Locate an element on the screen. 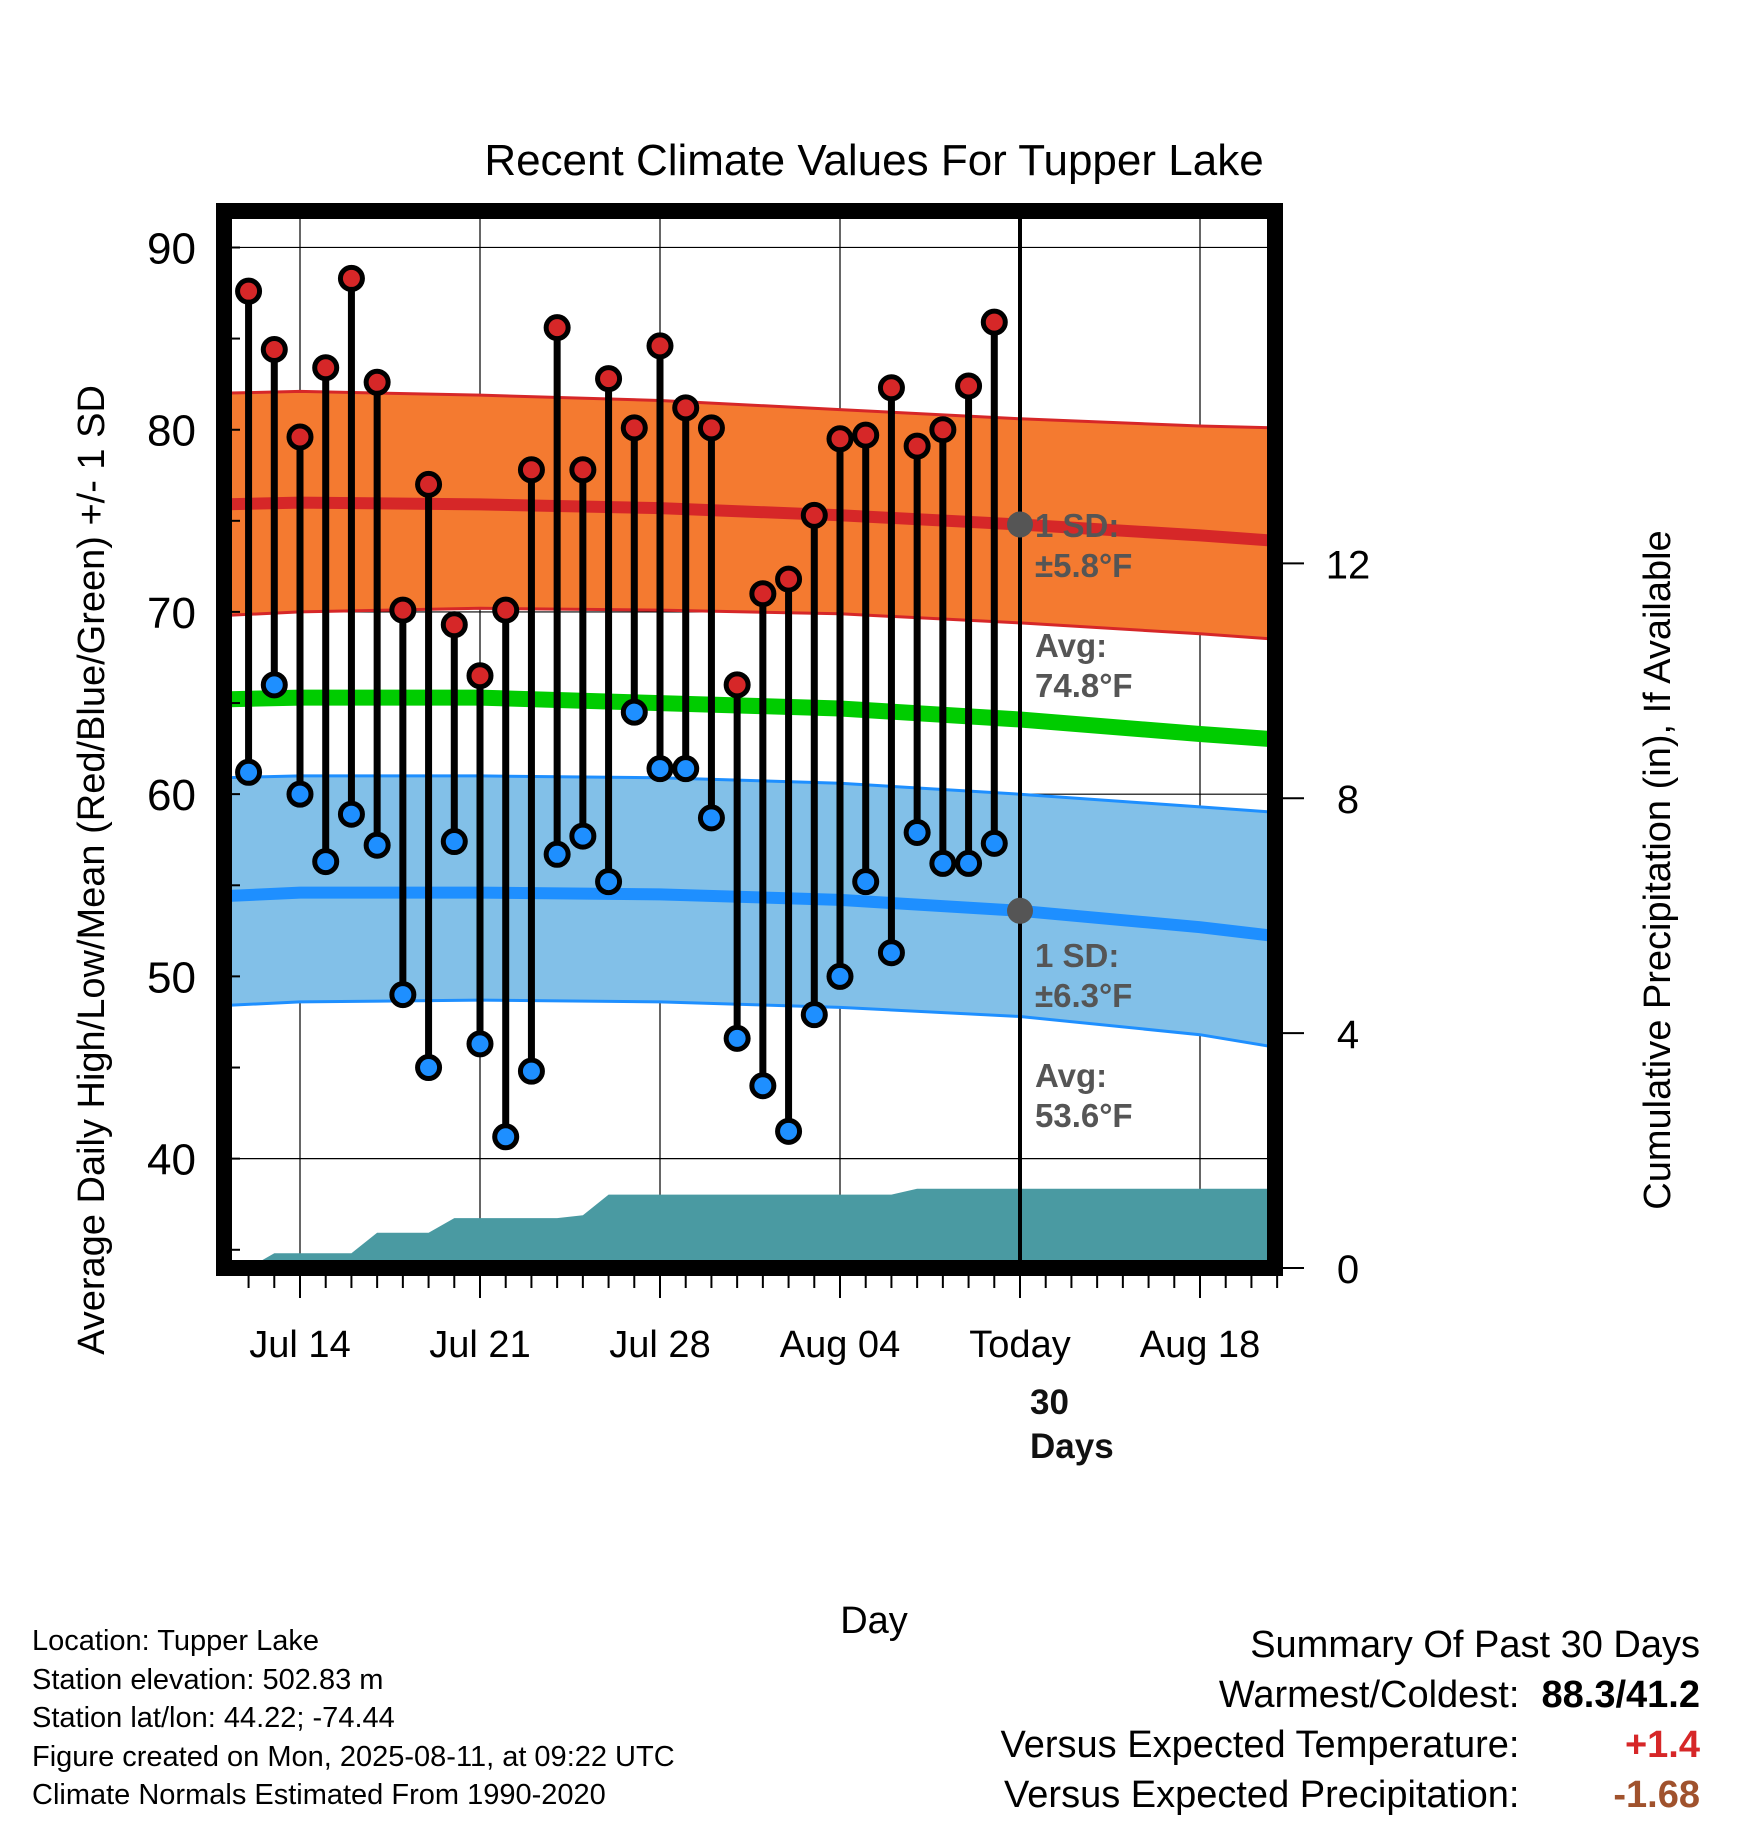  high-lower-edge is located at coordinates (749, 623).